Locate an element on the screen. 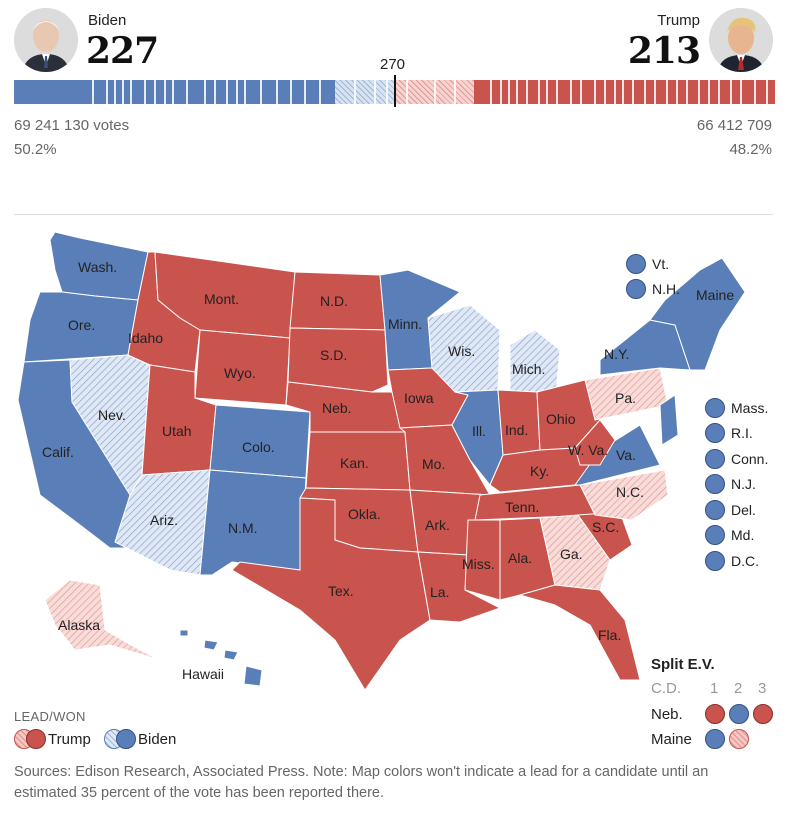  trump-name: Trump is located at coordinates (678, 20).